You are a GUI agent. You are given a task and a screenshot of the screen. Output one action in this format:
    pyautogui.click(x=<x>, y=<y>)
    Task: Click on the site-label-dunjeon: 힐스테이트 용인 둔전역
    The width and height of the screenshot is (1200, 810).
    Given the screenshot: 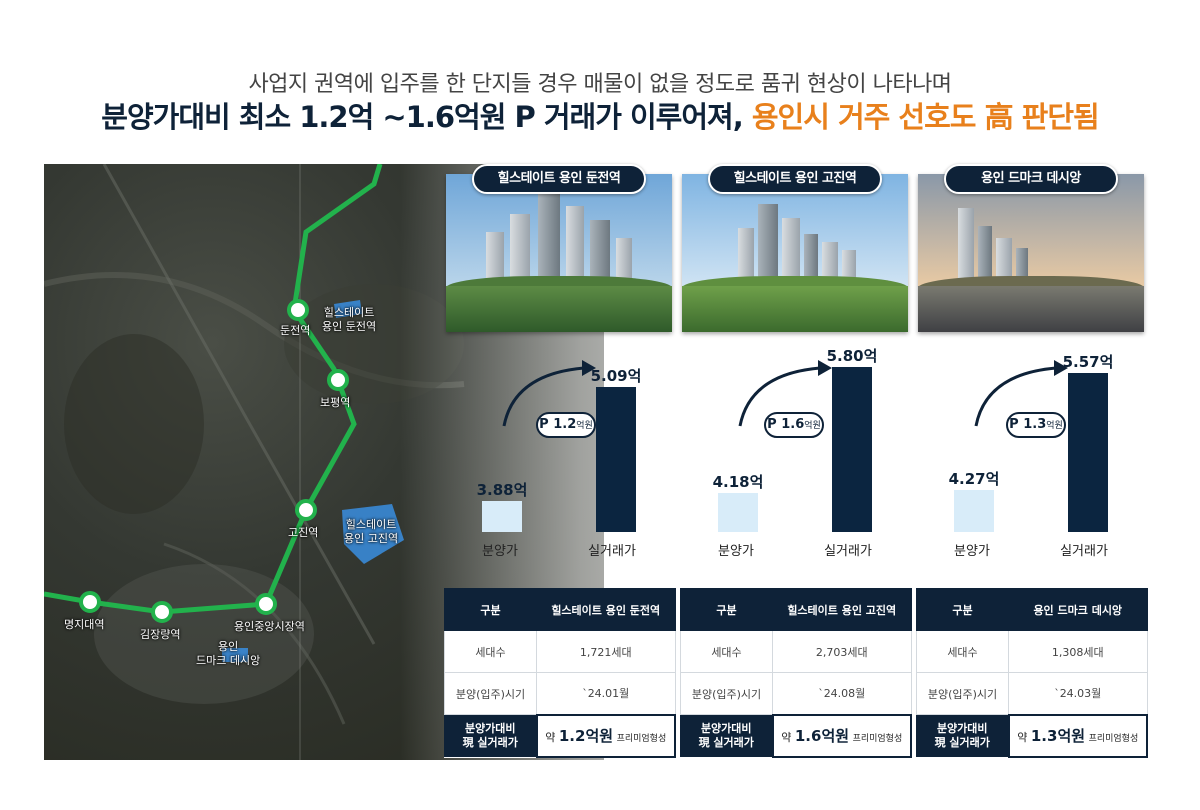 What is the action you would take?
    pyautogui.click(x=349, y=320)
    